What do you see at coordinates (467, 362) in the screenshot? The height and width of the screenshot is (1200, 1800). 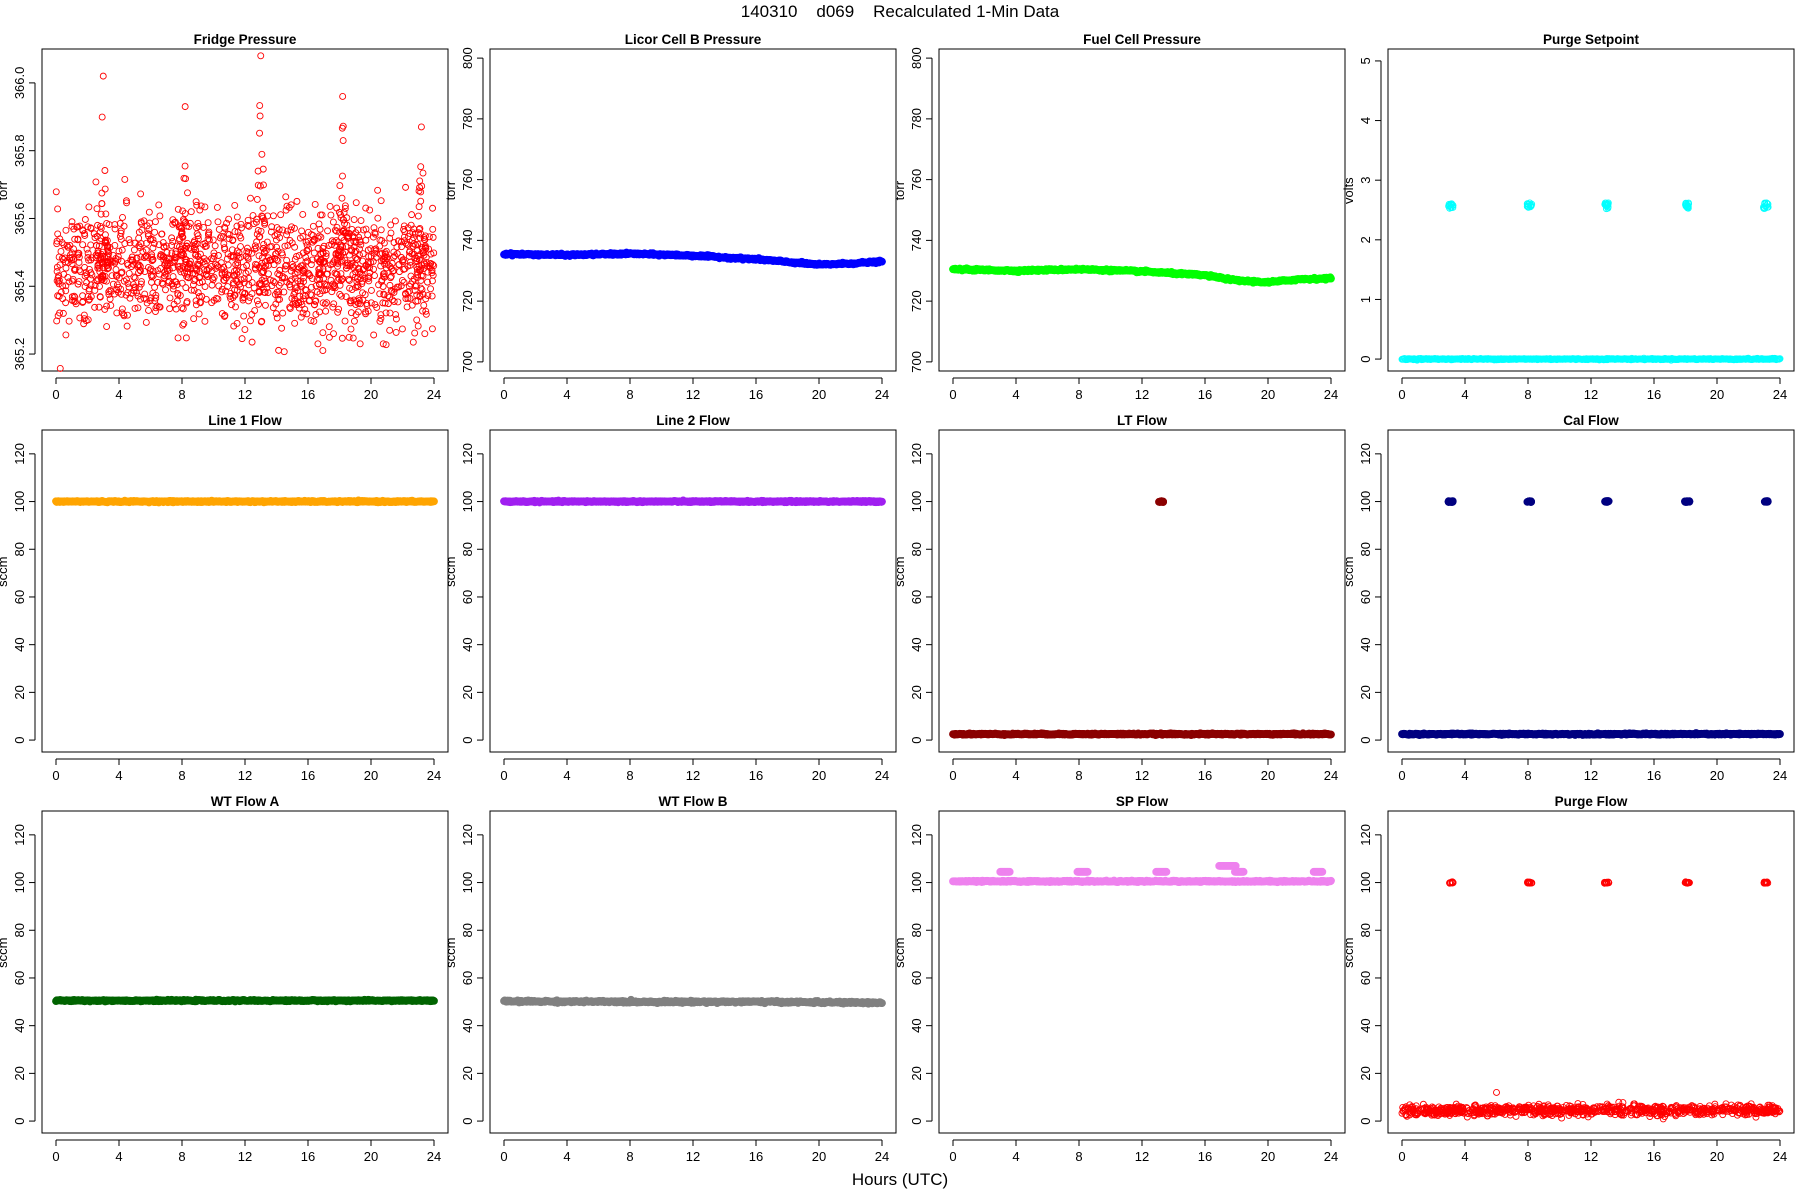 I see `y-tick-label: 700` at bounding box center [467, 362].